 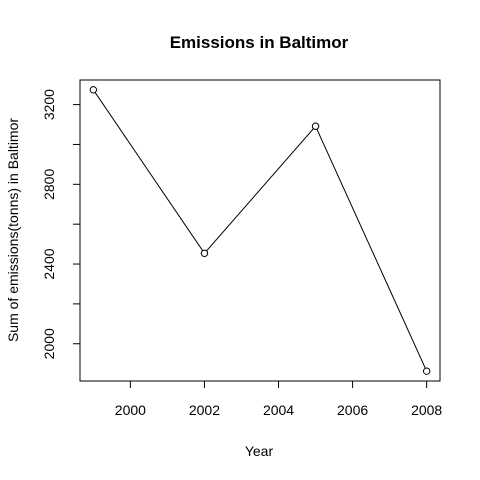 What do you see at coordinates (49, 104) in the screenshot?
I see `y-tick-label: 3200` at bounding box center [49, 104].